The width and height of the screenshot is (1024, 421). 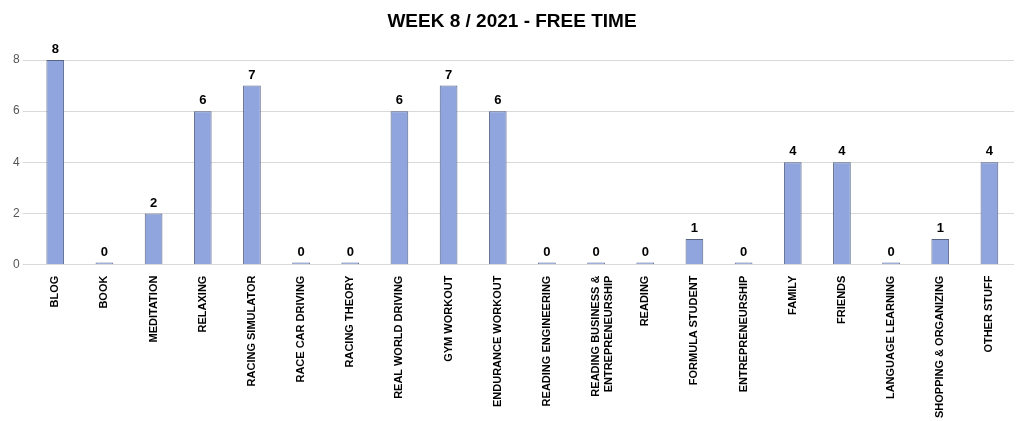 What do you see at coordinates (16, 212) in the screenshot?
I see `y-tick-label: 2` at bounding box center [16, 212].